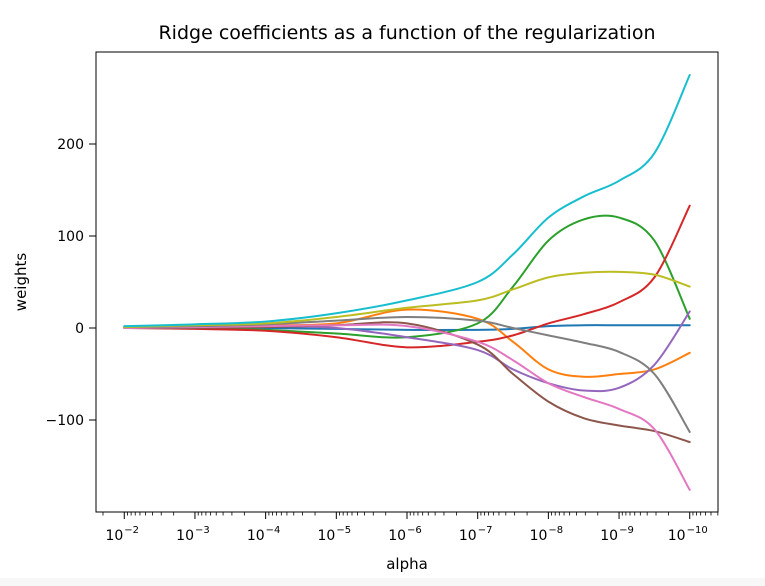  What do you see at coordinates (382, 582) in the screenshot?
I see `footer-strip` at bounding box center [382, 582].